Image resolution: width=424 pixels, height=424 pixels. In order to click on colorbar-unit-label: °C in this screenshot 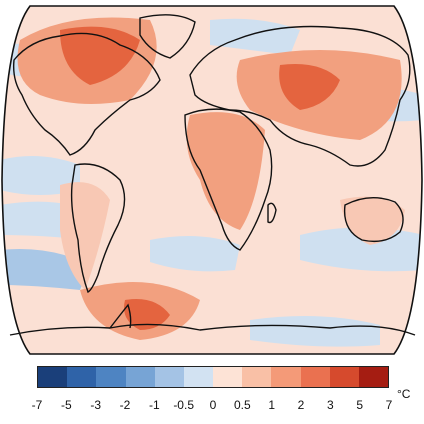, I will do `click(404, 394)`.